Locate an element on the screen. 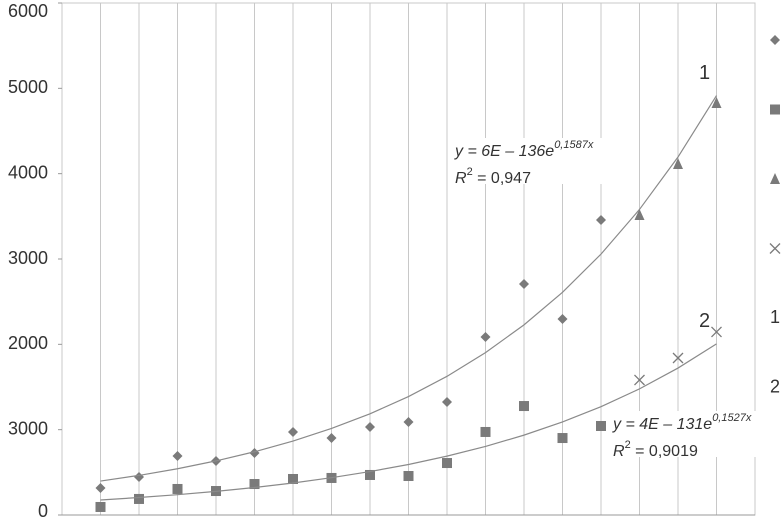 The width and height of the screenshot is (781, 522). equation-exponent: 0,1587x is located at coordinates (574, 145).